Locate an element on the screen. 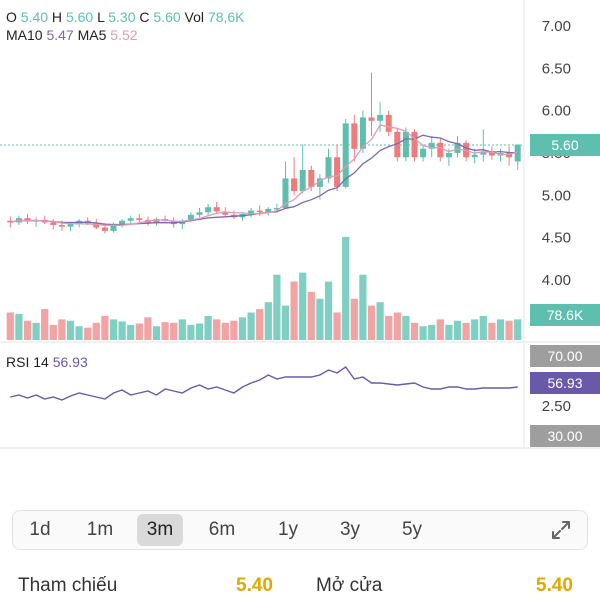  period-1y: 1y is located at coordinates (288, 529).